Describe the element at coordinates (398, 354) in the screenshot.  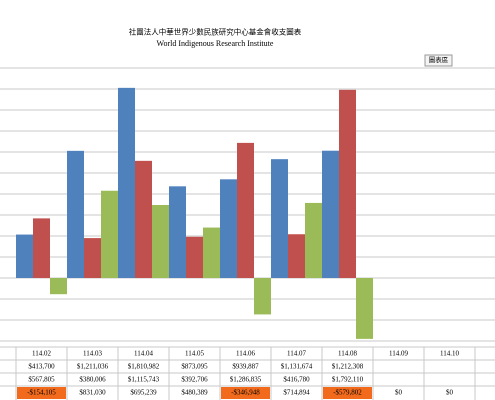
I see `column-header: 114.09` at that location.